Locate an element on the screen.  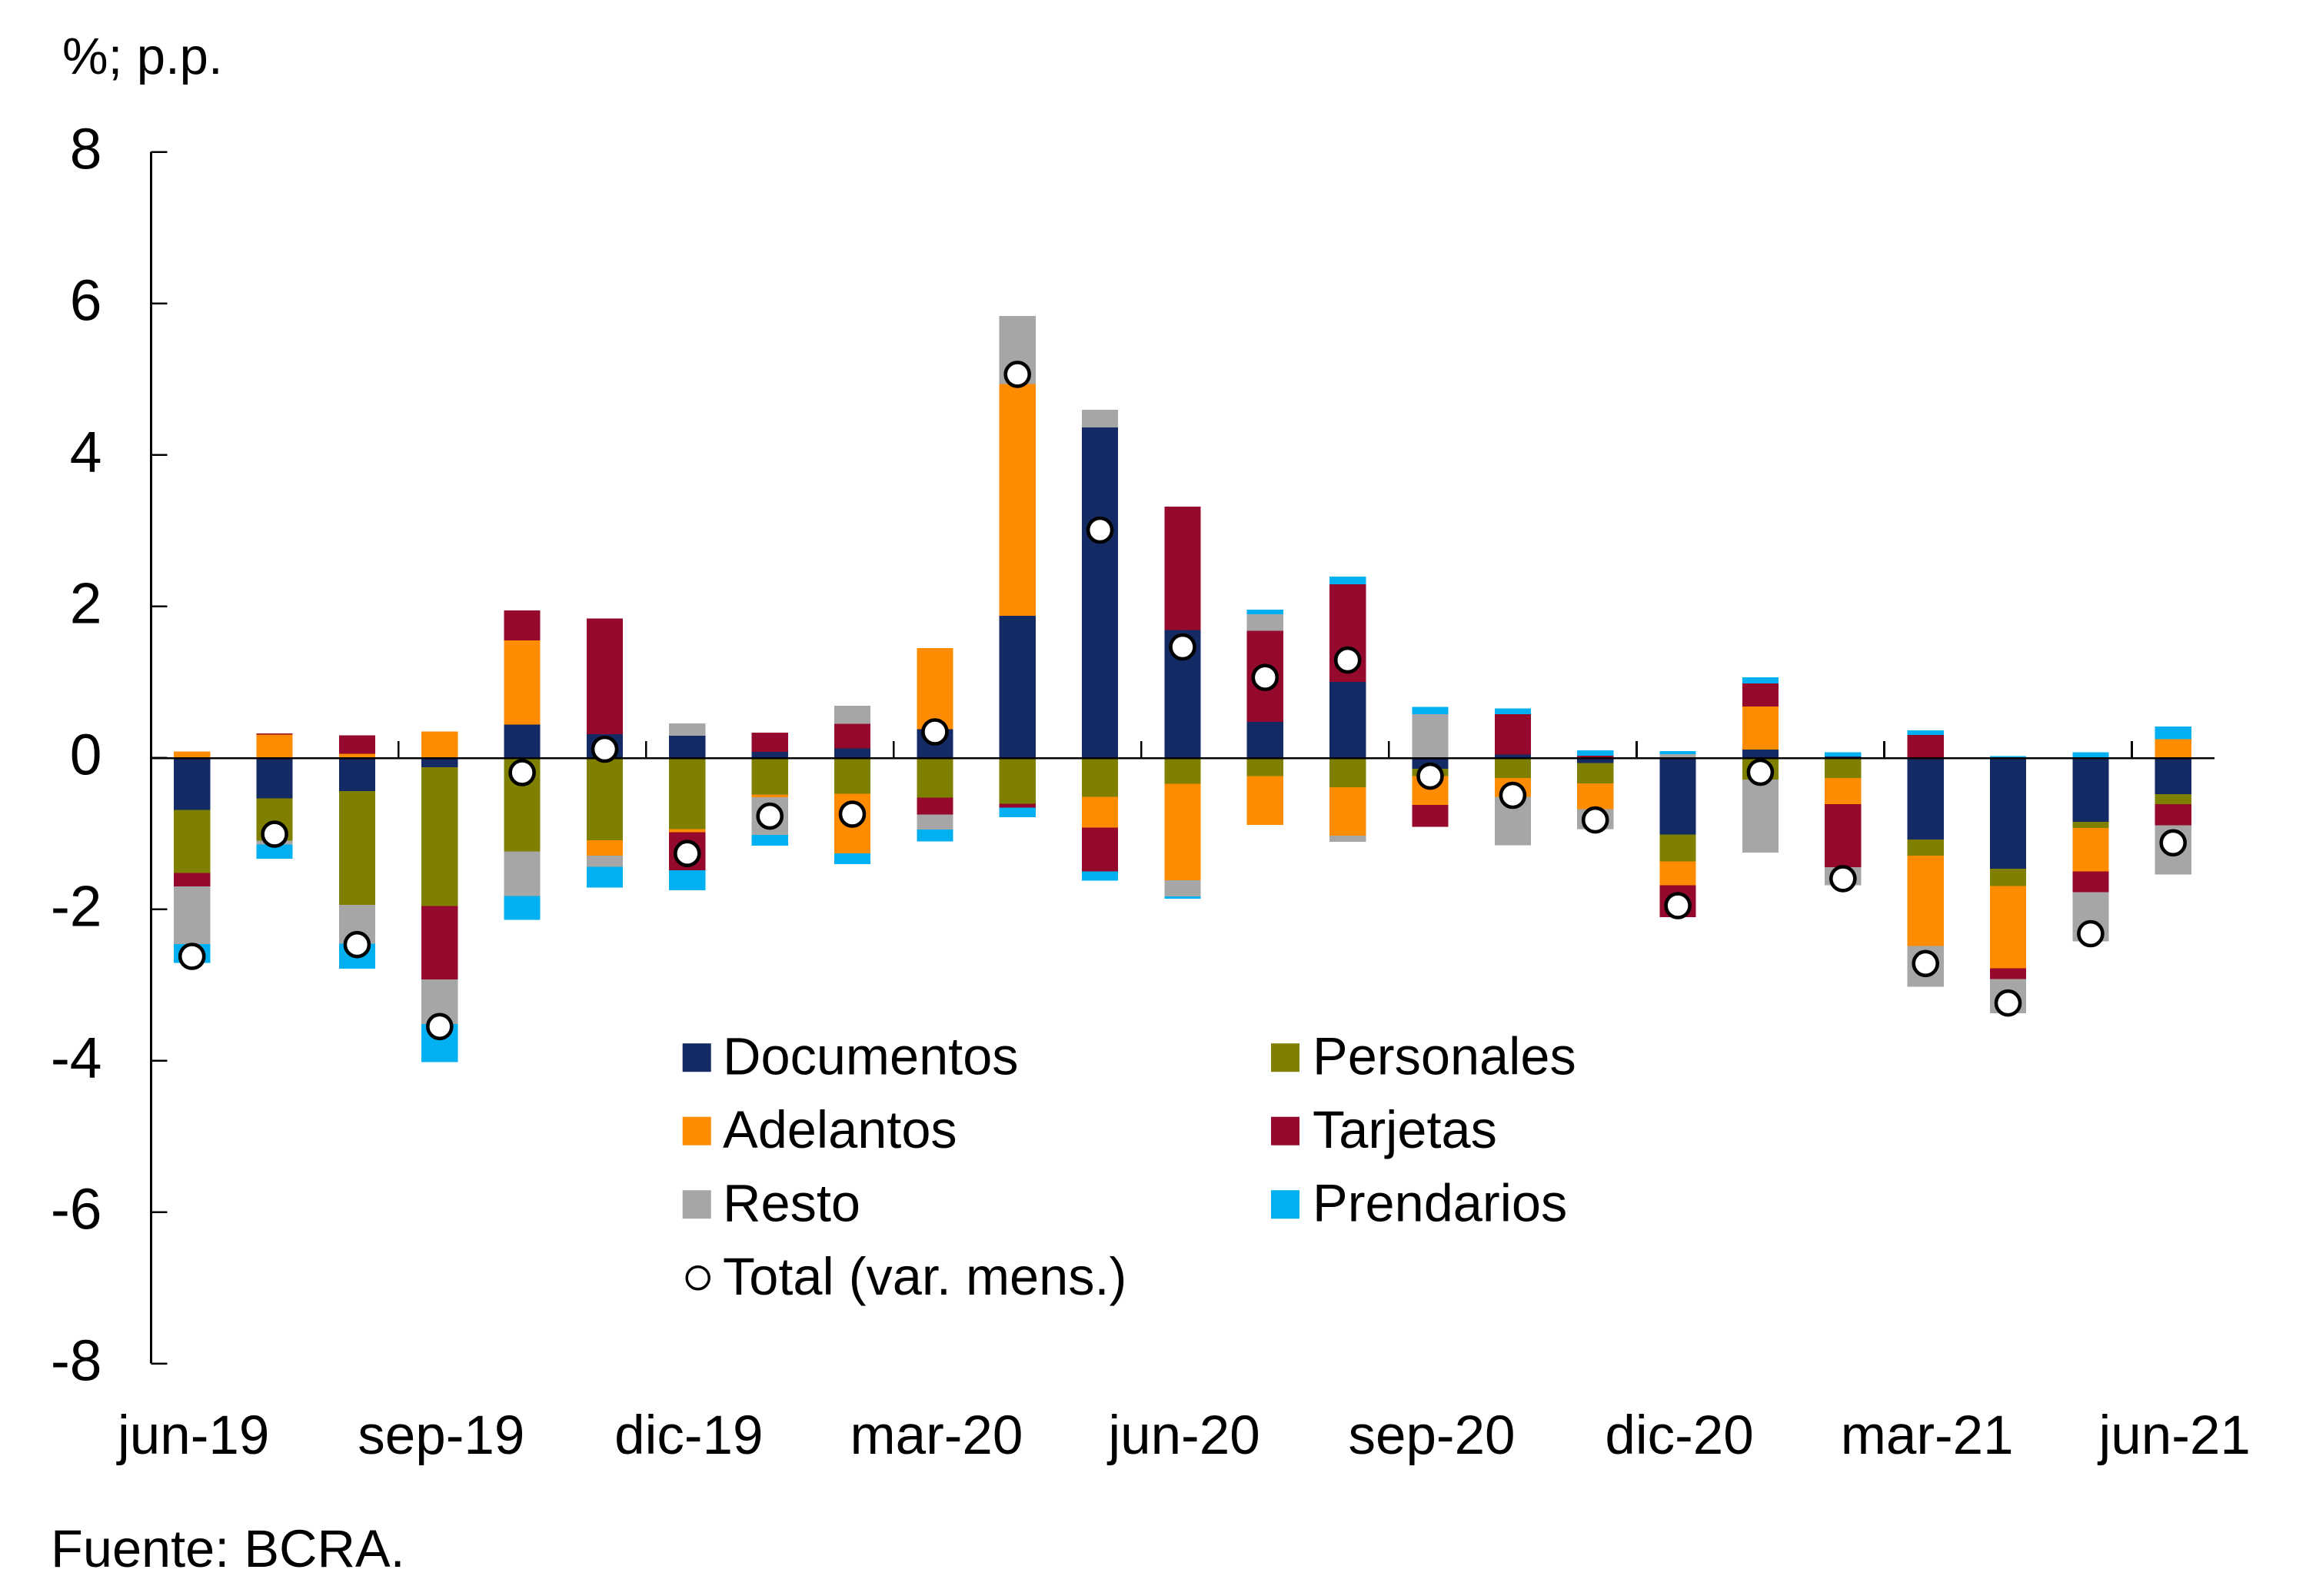
svg-text: sep-19 is located at coordinates (441, 1435).